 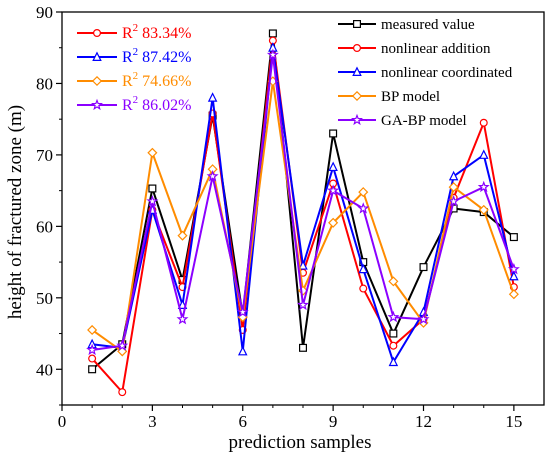 I want to click on x-tick-label: 15, so click(x=513, y=421).